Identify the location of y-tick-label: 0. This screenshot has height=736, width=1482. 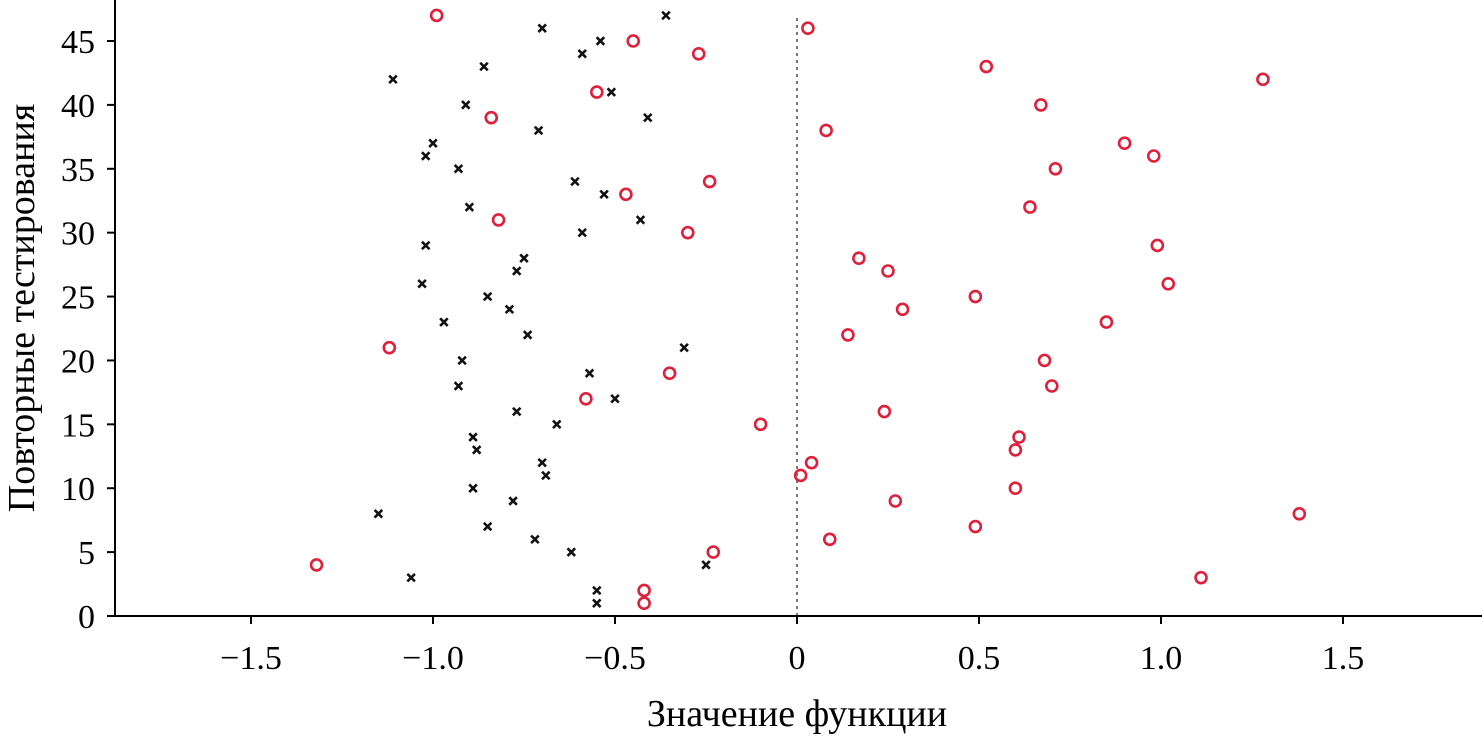
(86, 617).